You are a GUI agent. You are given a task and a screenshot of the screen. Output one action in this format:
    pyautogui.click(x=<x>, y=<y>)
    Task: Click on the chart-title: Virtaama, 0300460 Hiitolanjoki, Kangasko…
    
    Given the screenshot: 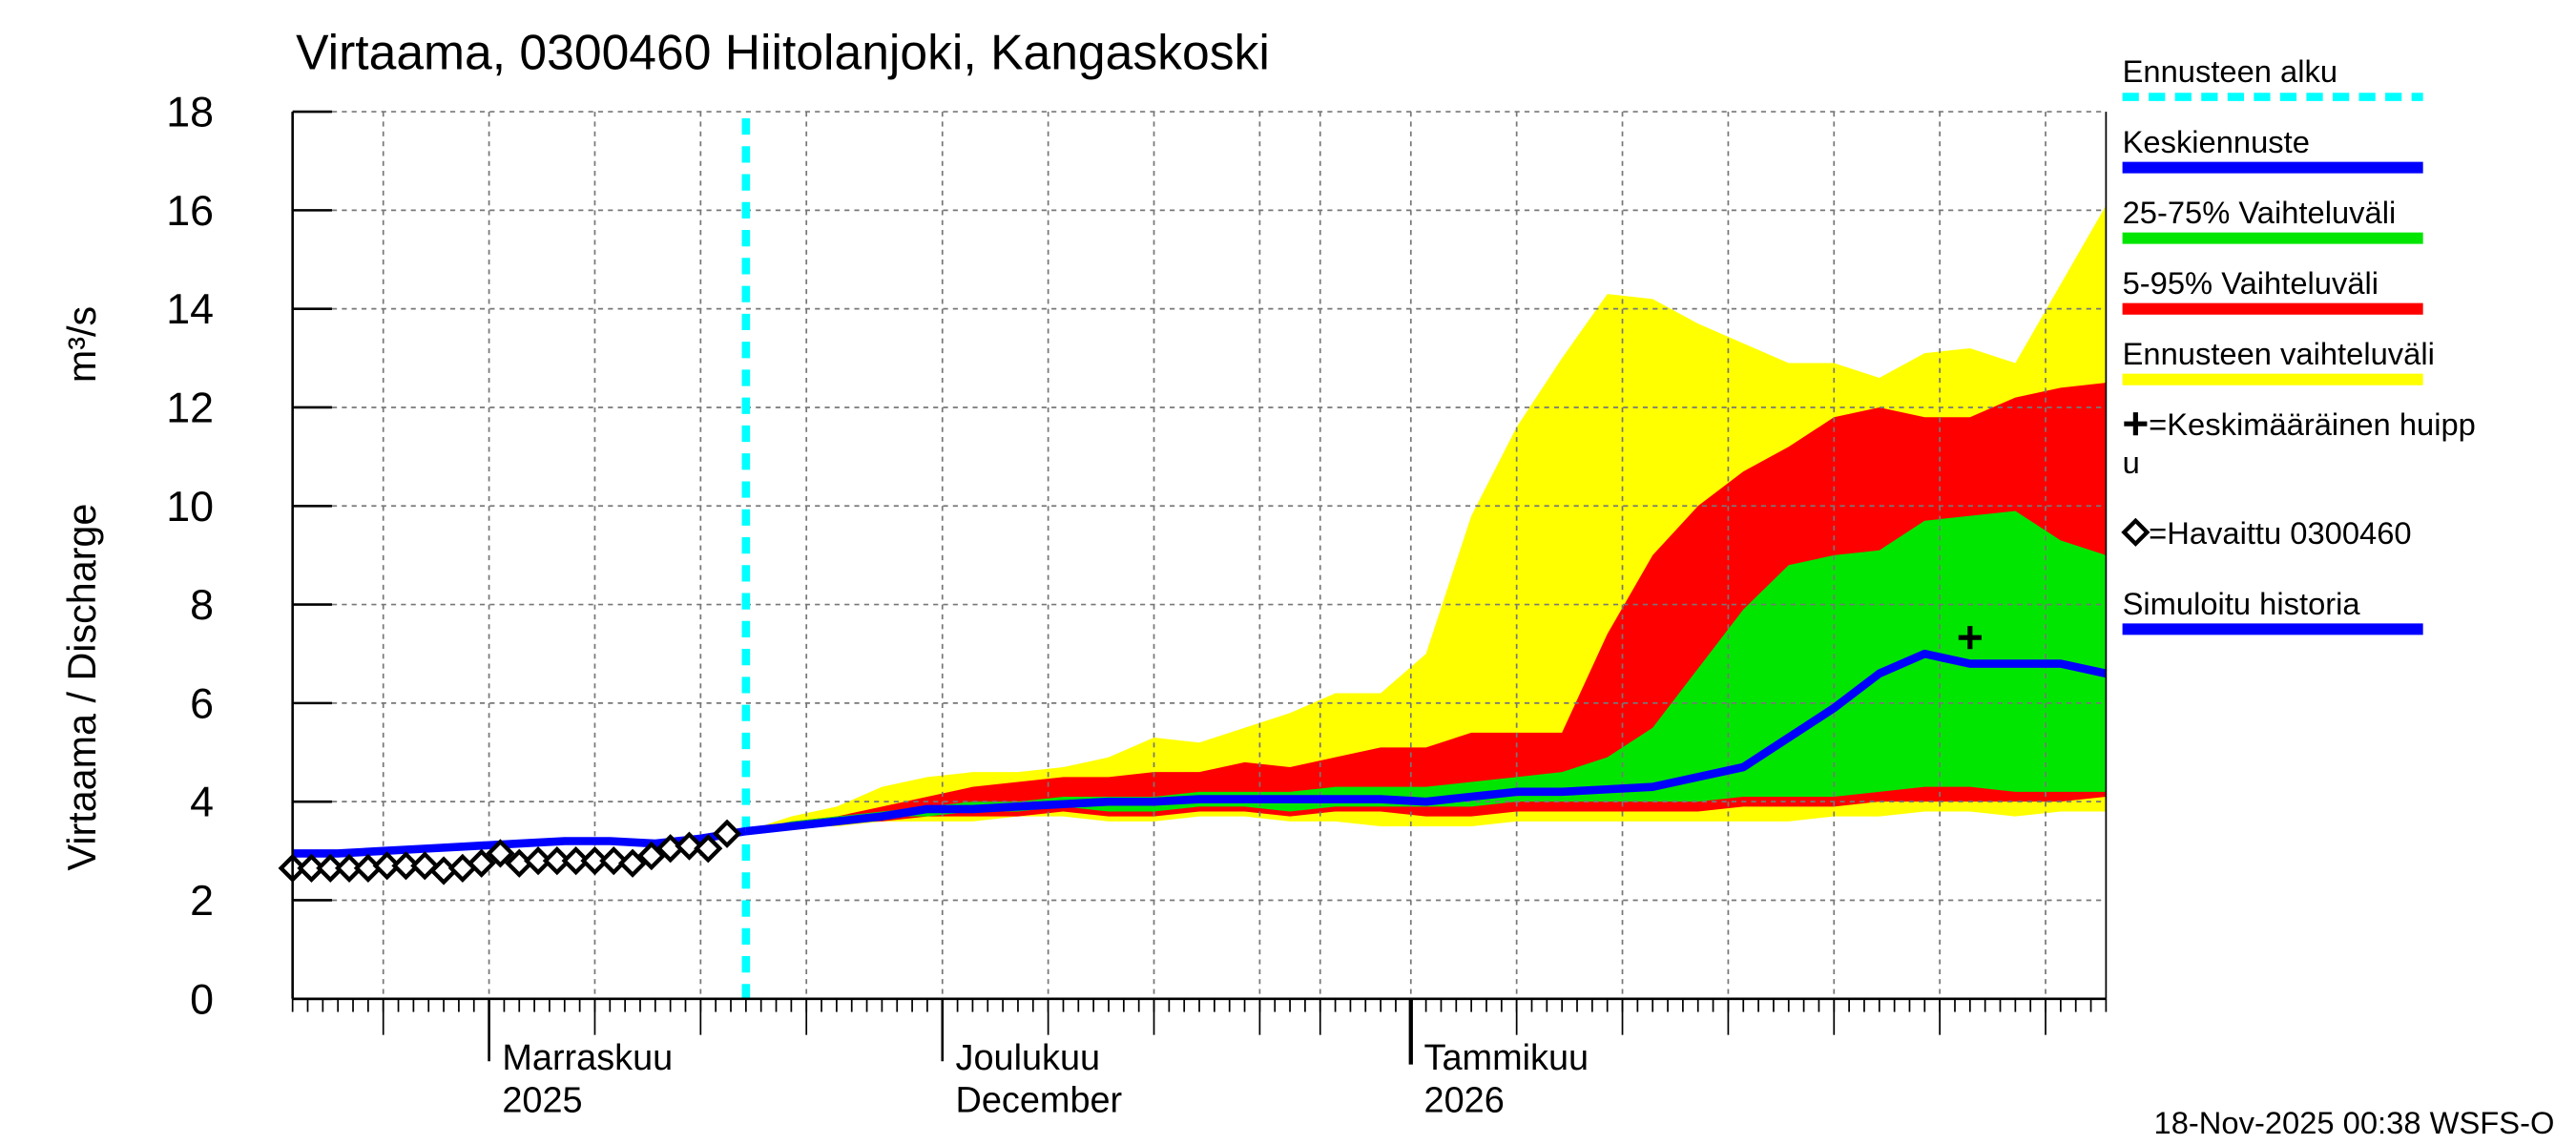 What is the action you would take?
    pyautogui.click(x=783, y=51)
    